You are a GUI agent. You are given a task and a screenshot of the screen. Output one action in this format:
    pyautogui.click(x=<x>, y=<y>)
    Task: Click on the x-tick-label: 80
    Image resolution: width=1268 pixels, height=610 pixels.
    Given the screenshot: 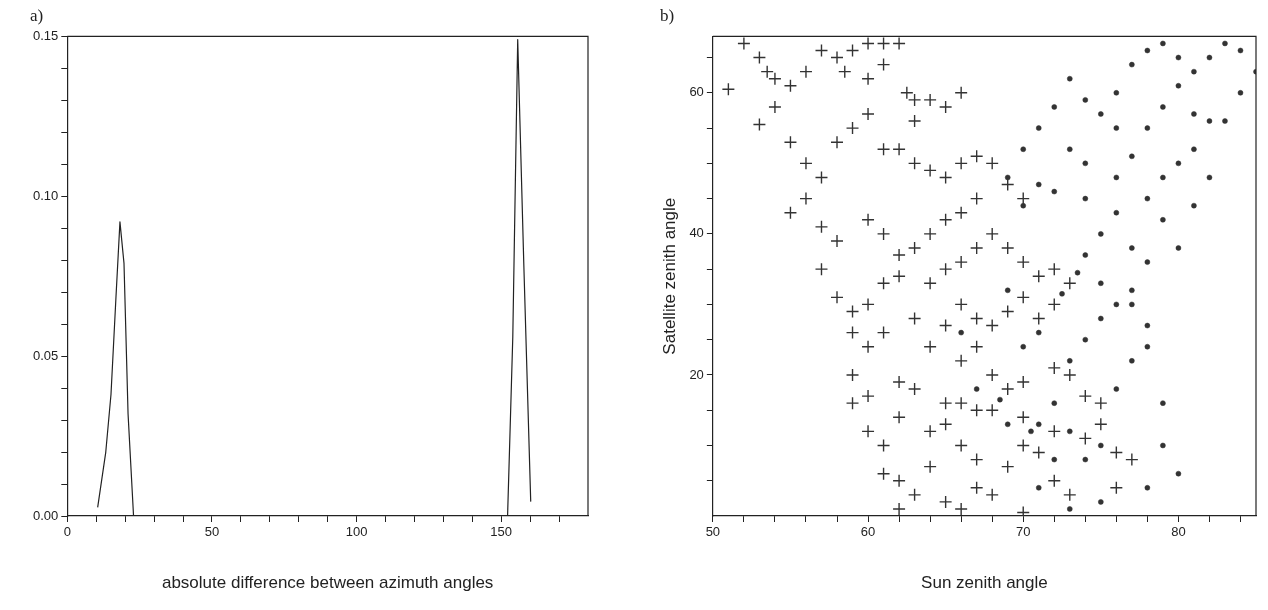 What is the action you would take?
    pyautogui.click(x=1178, y=532)
    